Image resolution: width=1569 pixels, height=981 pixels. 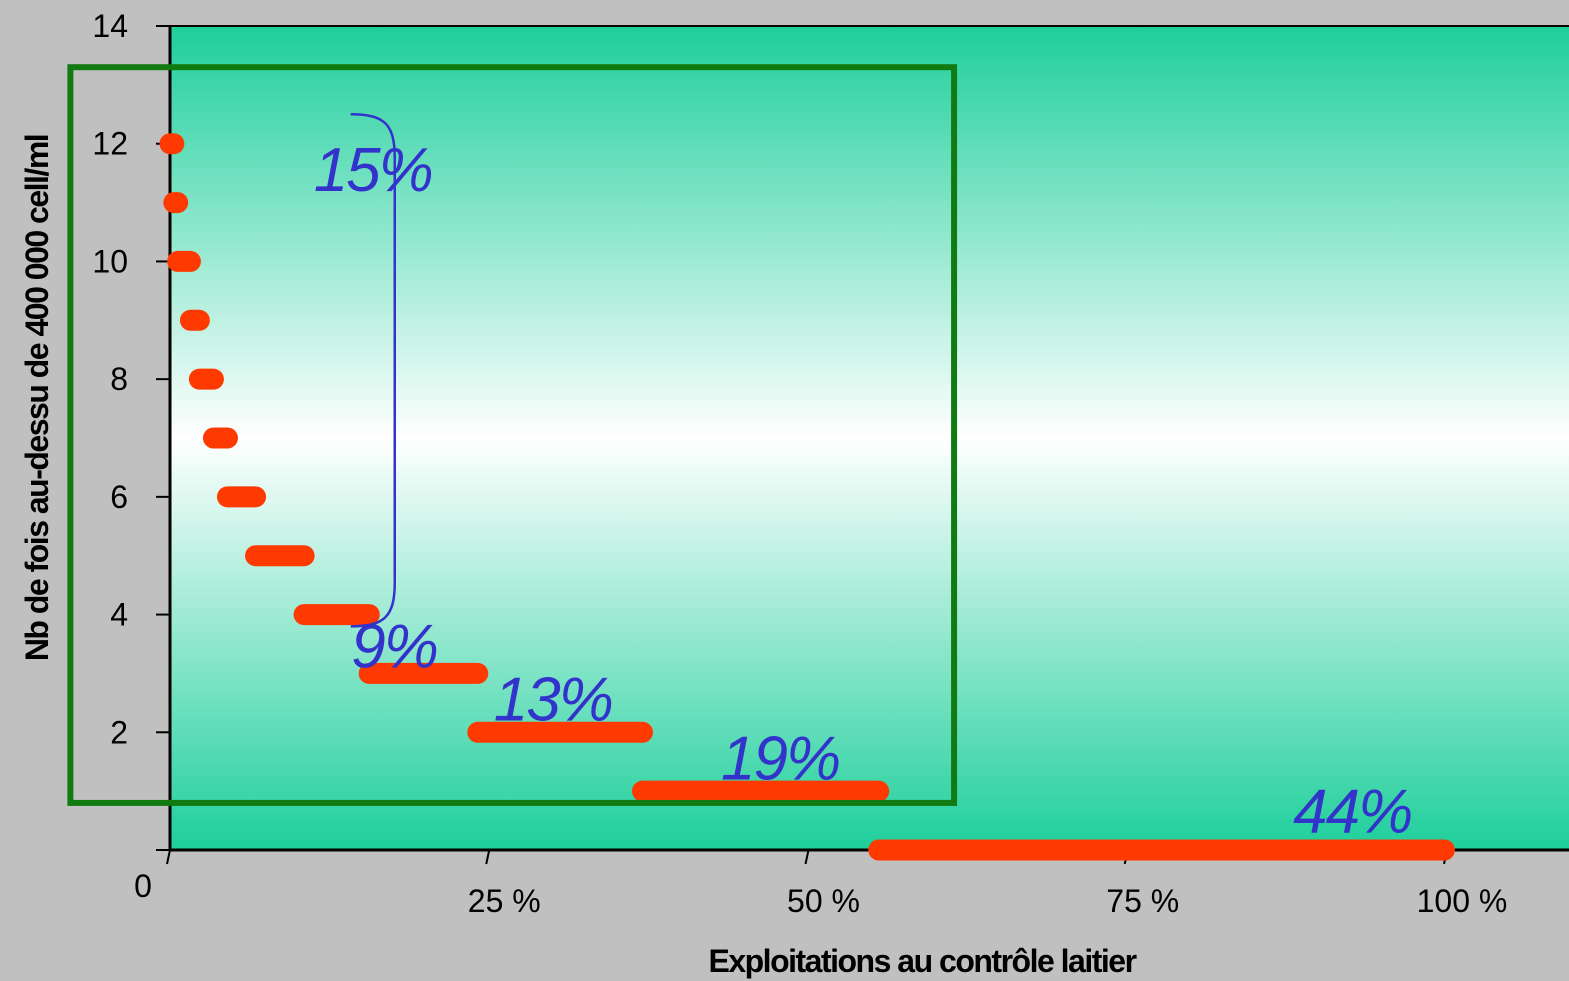 I want to click on y-tick-label: 8, so click(x=119, y=379).